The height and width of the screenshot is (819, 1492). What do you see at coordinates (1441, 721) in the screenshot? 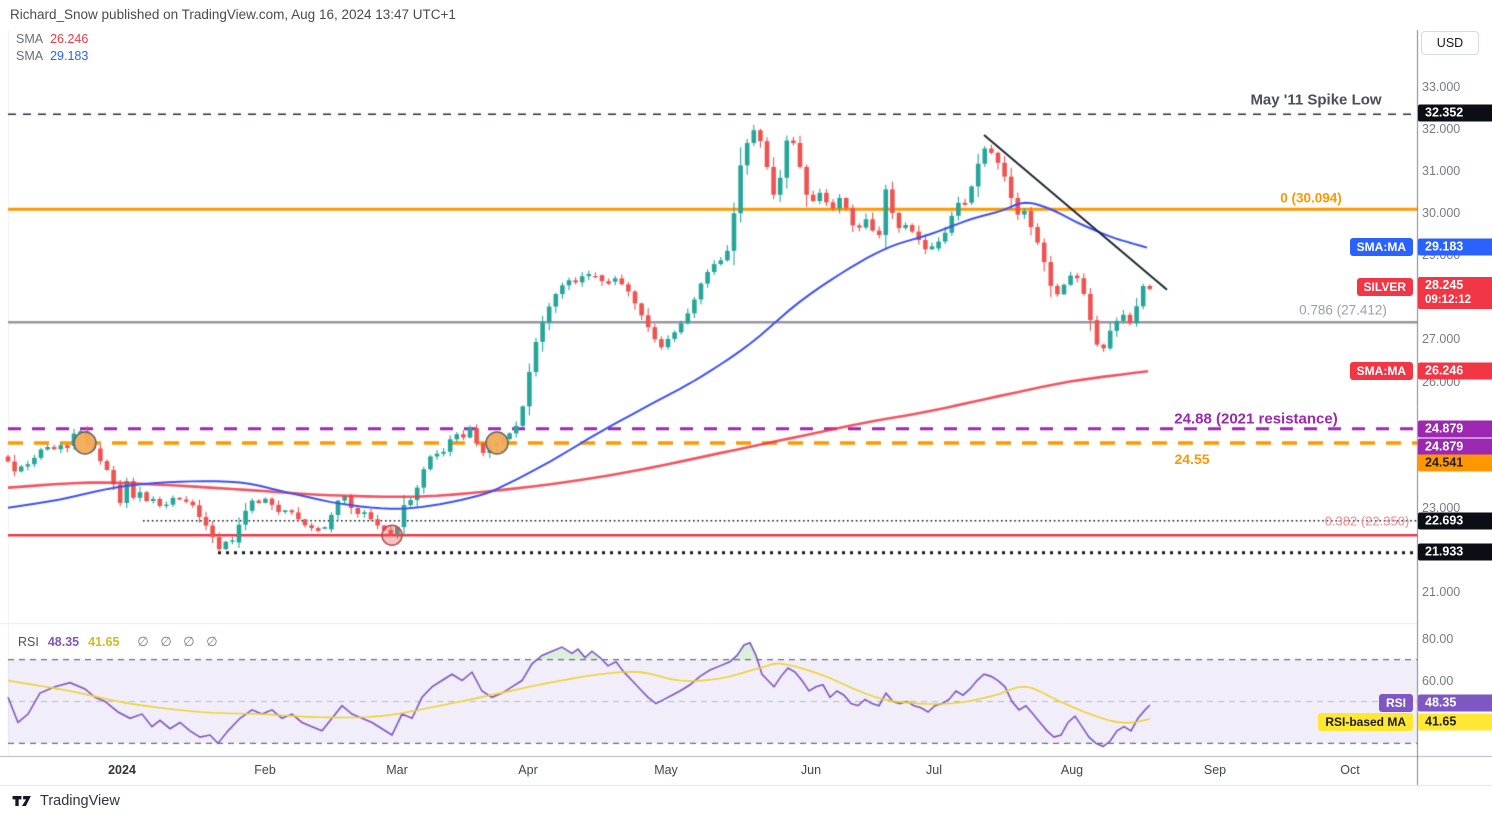
I see `rsi-ma-value-label-text: 41.65` at bounding box center [1441, 721].